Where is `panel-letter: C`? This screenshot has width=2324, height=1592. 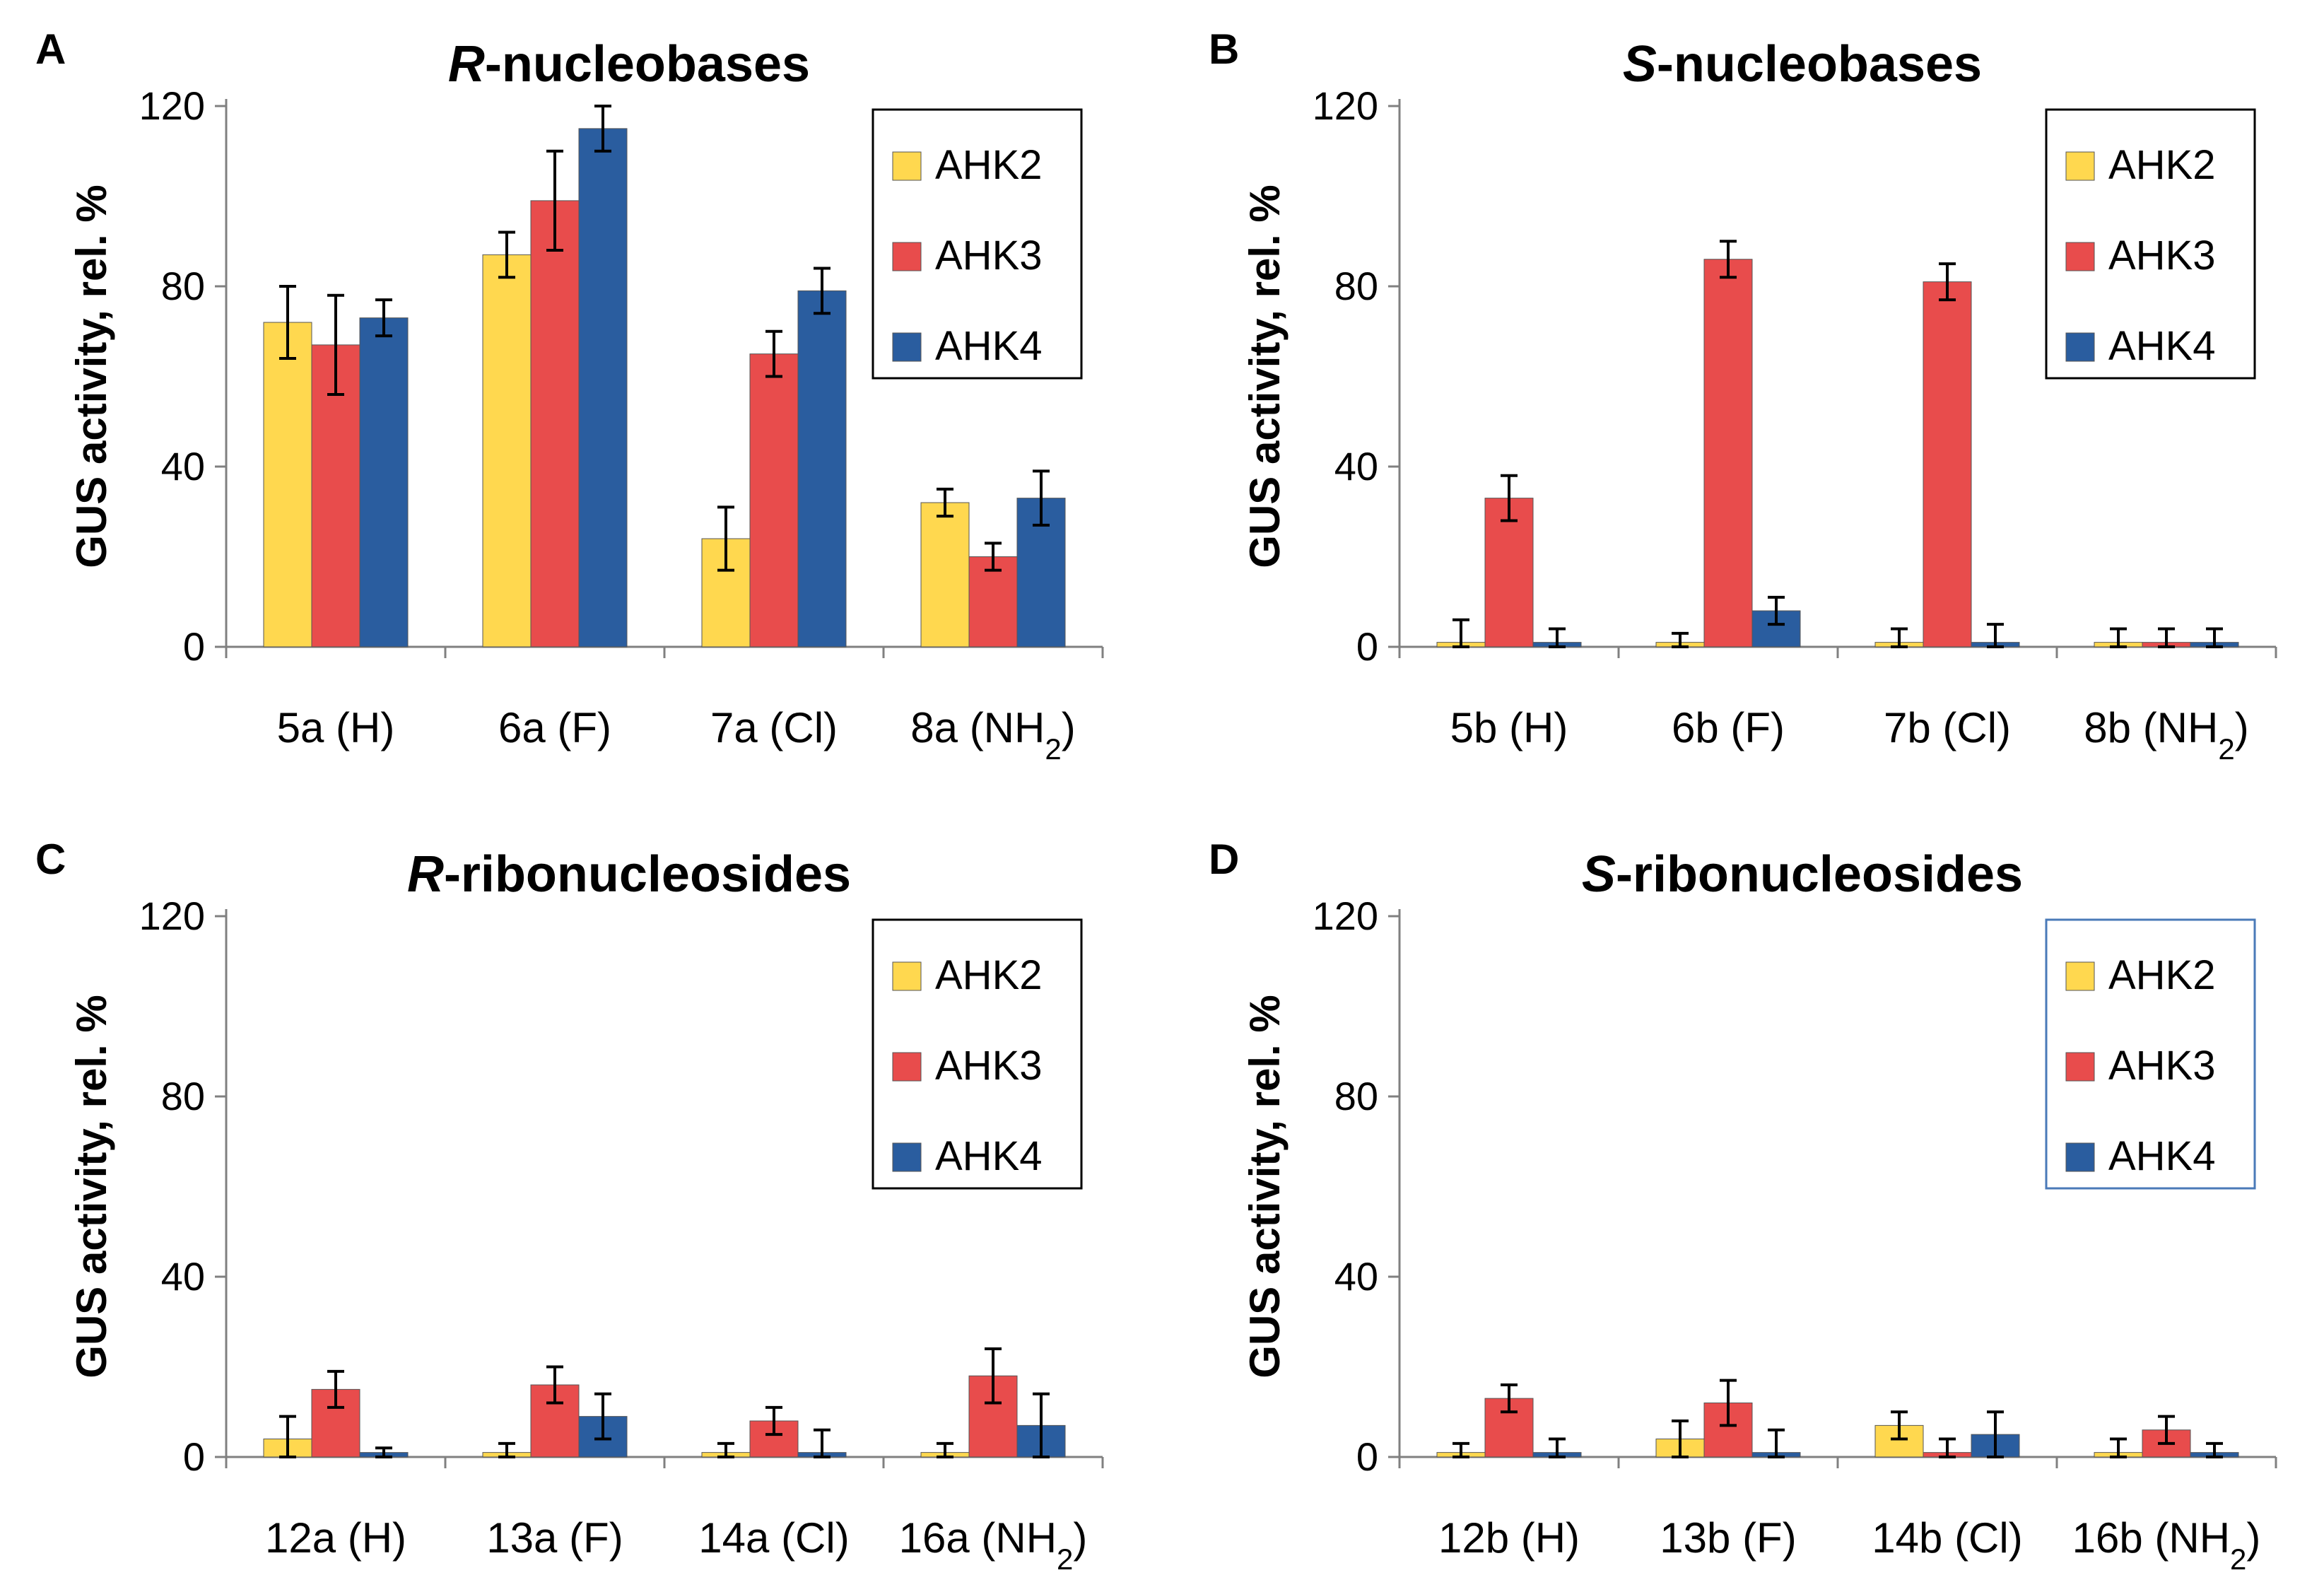 panel-letter: C is located at coordinates (50, 859).